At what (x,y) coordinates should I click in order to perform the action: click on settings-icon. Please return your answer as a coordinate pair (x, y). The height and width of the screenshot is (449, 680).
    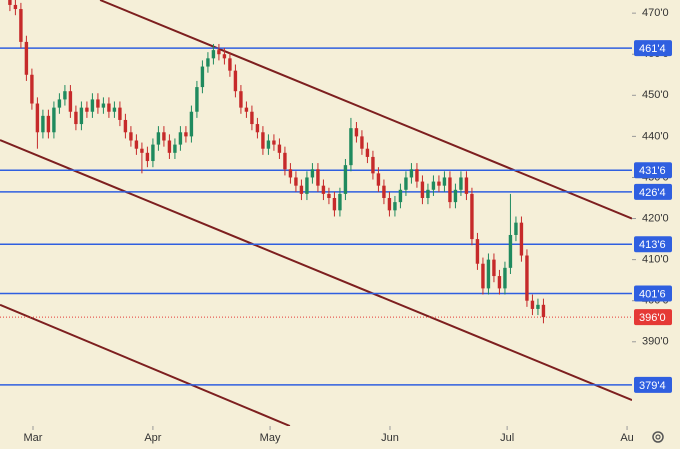
    Looking at the image, I should click on (658, 437).